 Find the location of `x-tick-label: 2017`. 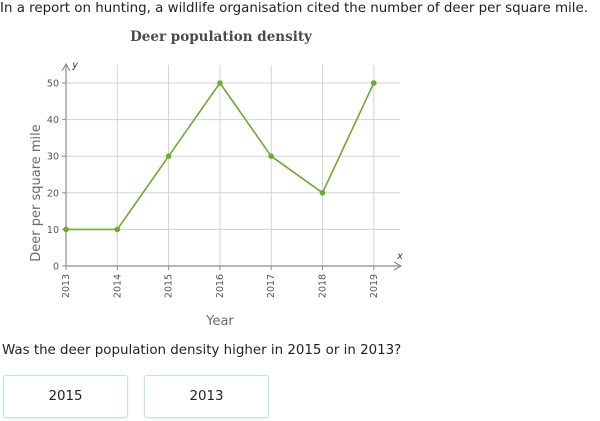

x-tick-label: 2017 is located at coordinates (271, 286).